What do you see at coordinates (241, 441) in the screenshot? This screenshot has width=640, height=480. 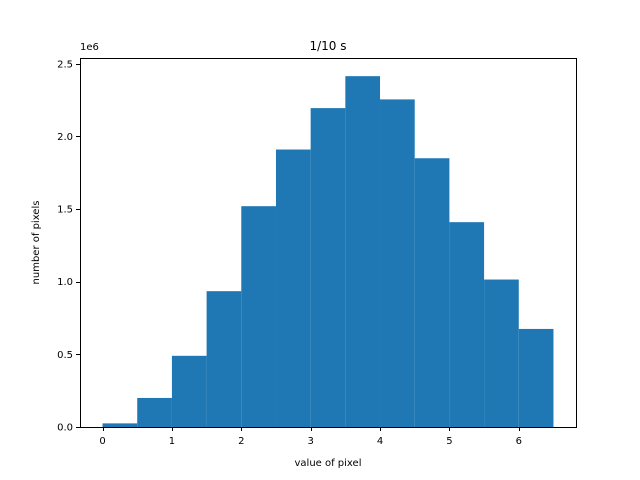 I see `x-tick-label: 2` at bounding box center [241, 441].